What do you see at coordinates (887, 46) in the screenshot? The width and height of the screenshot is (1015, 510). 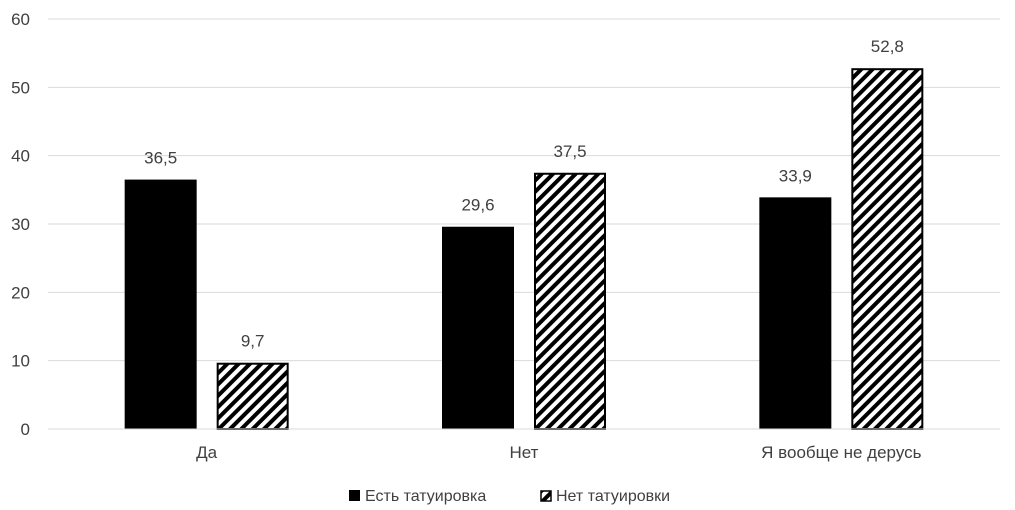 I see `data-label: 52,8` at bounding box center [887, 46].